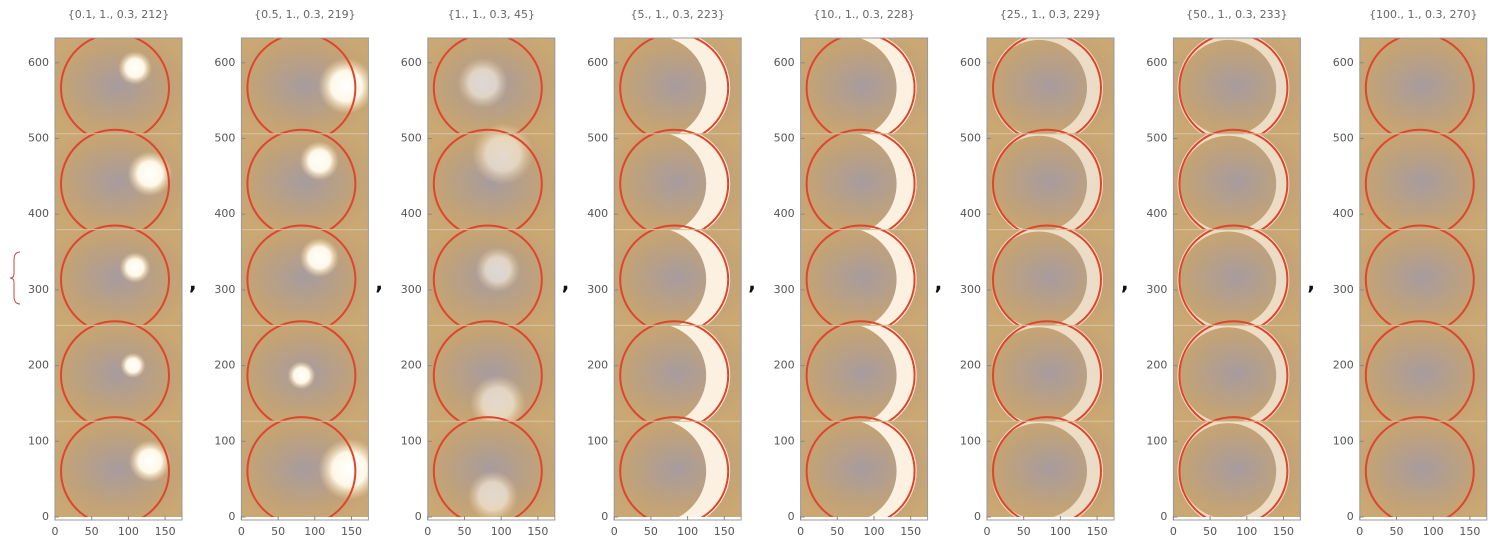 The height and width of the screenshot is (543, 1492). What do you see at coordinates (863, 14) in the screenshot?
I see `panel-title: {10., 1., 0.3, 228}` at bounding box center [863, 14].